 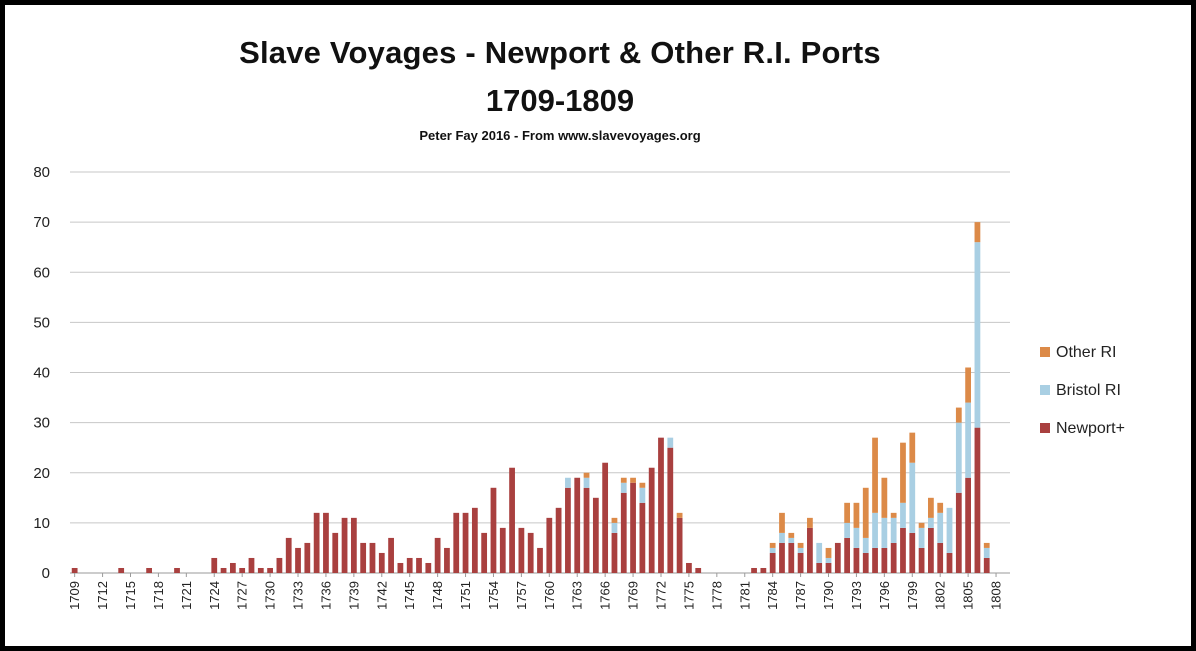 I want to click on y-tick-label: 40, so click(x=41, y=373).